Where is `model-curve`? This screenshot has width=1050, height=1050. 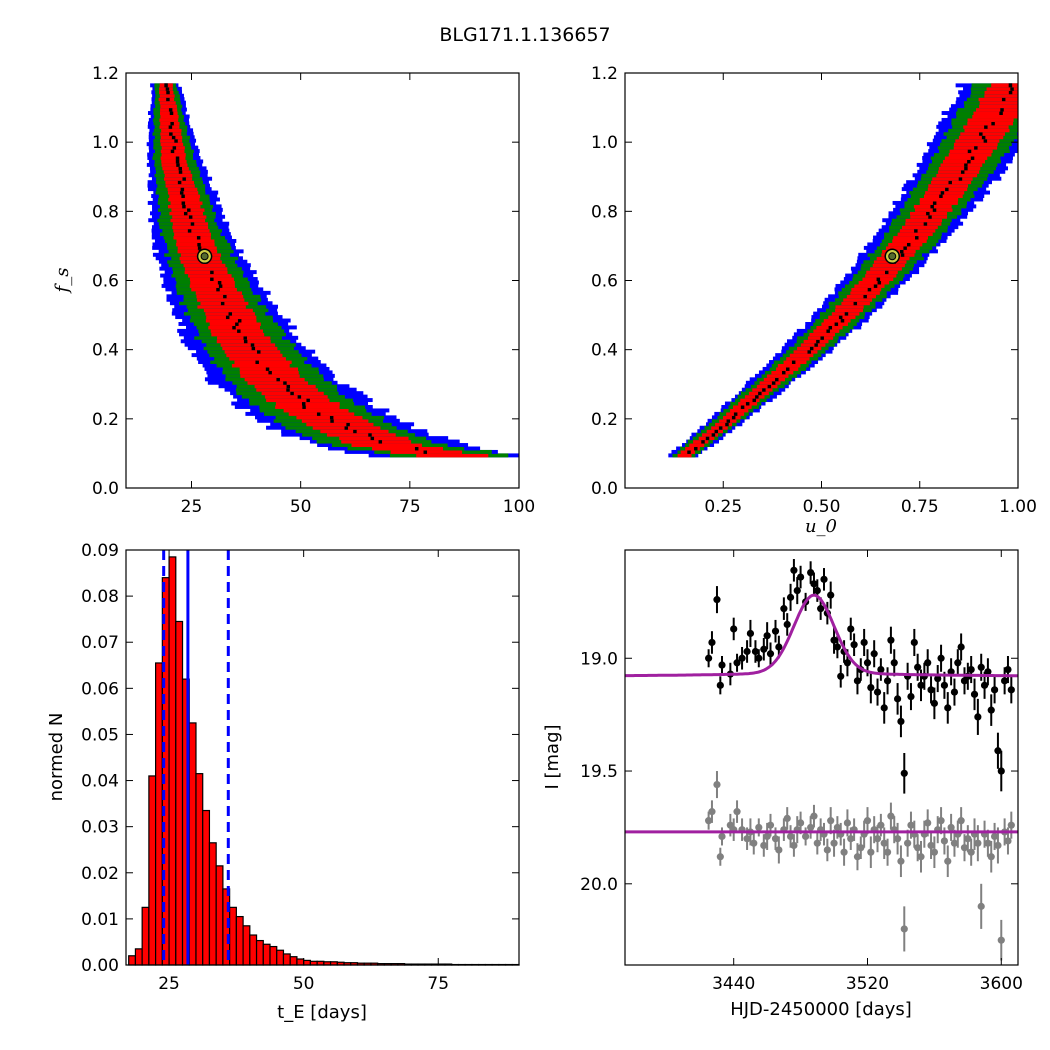
model-curve is located at coordinates (821, 635).